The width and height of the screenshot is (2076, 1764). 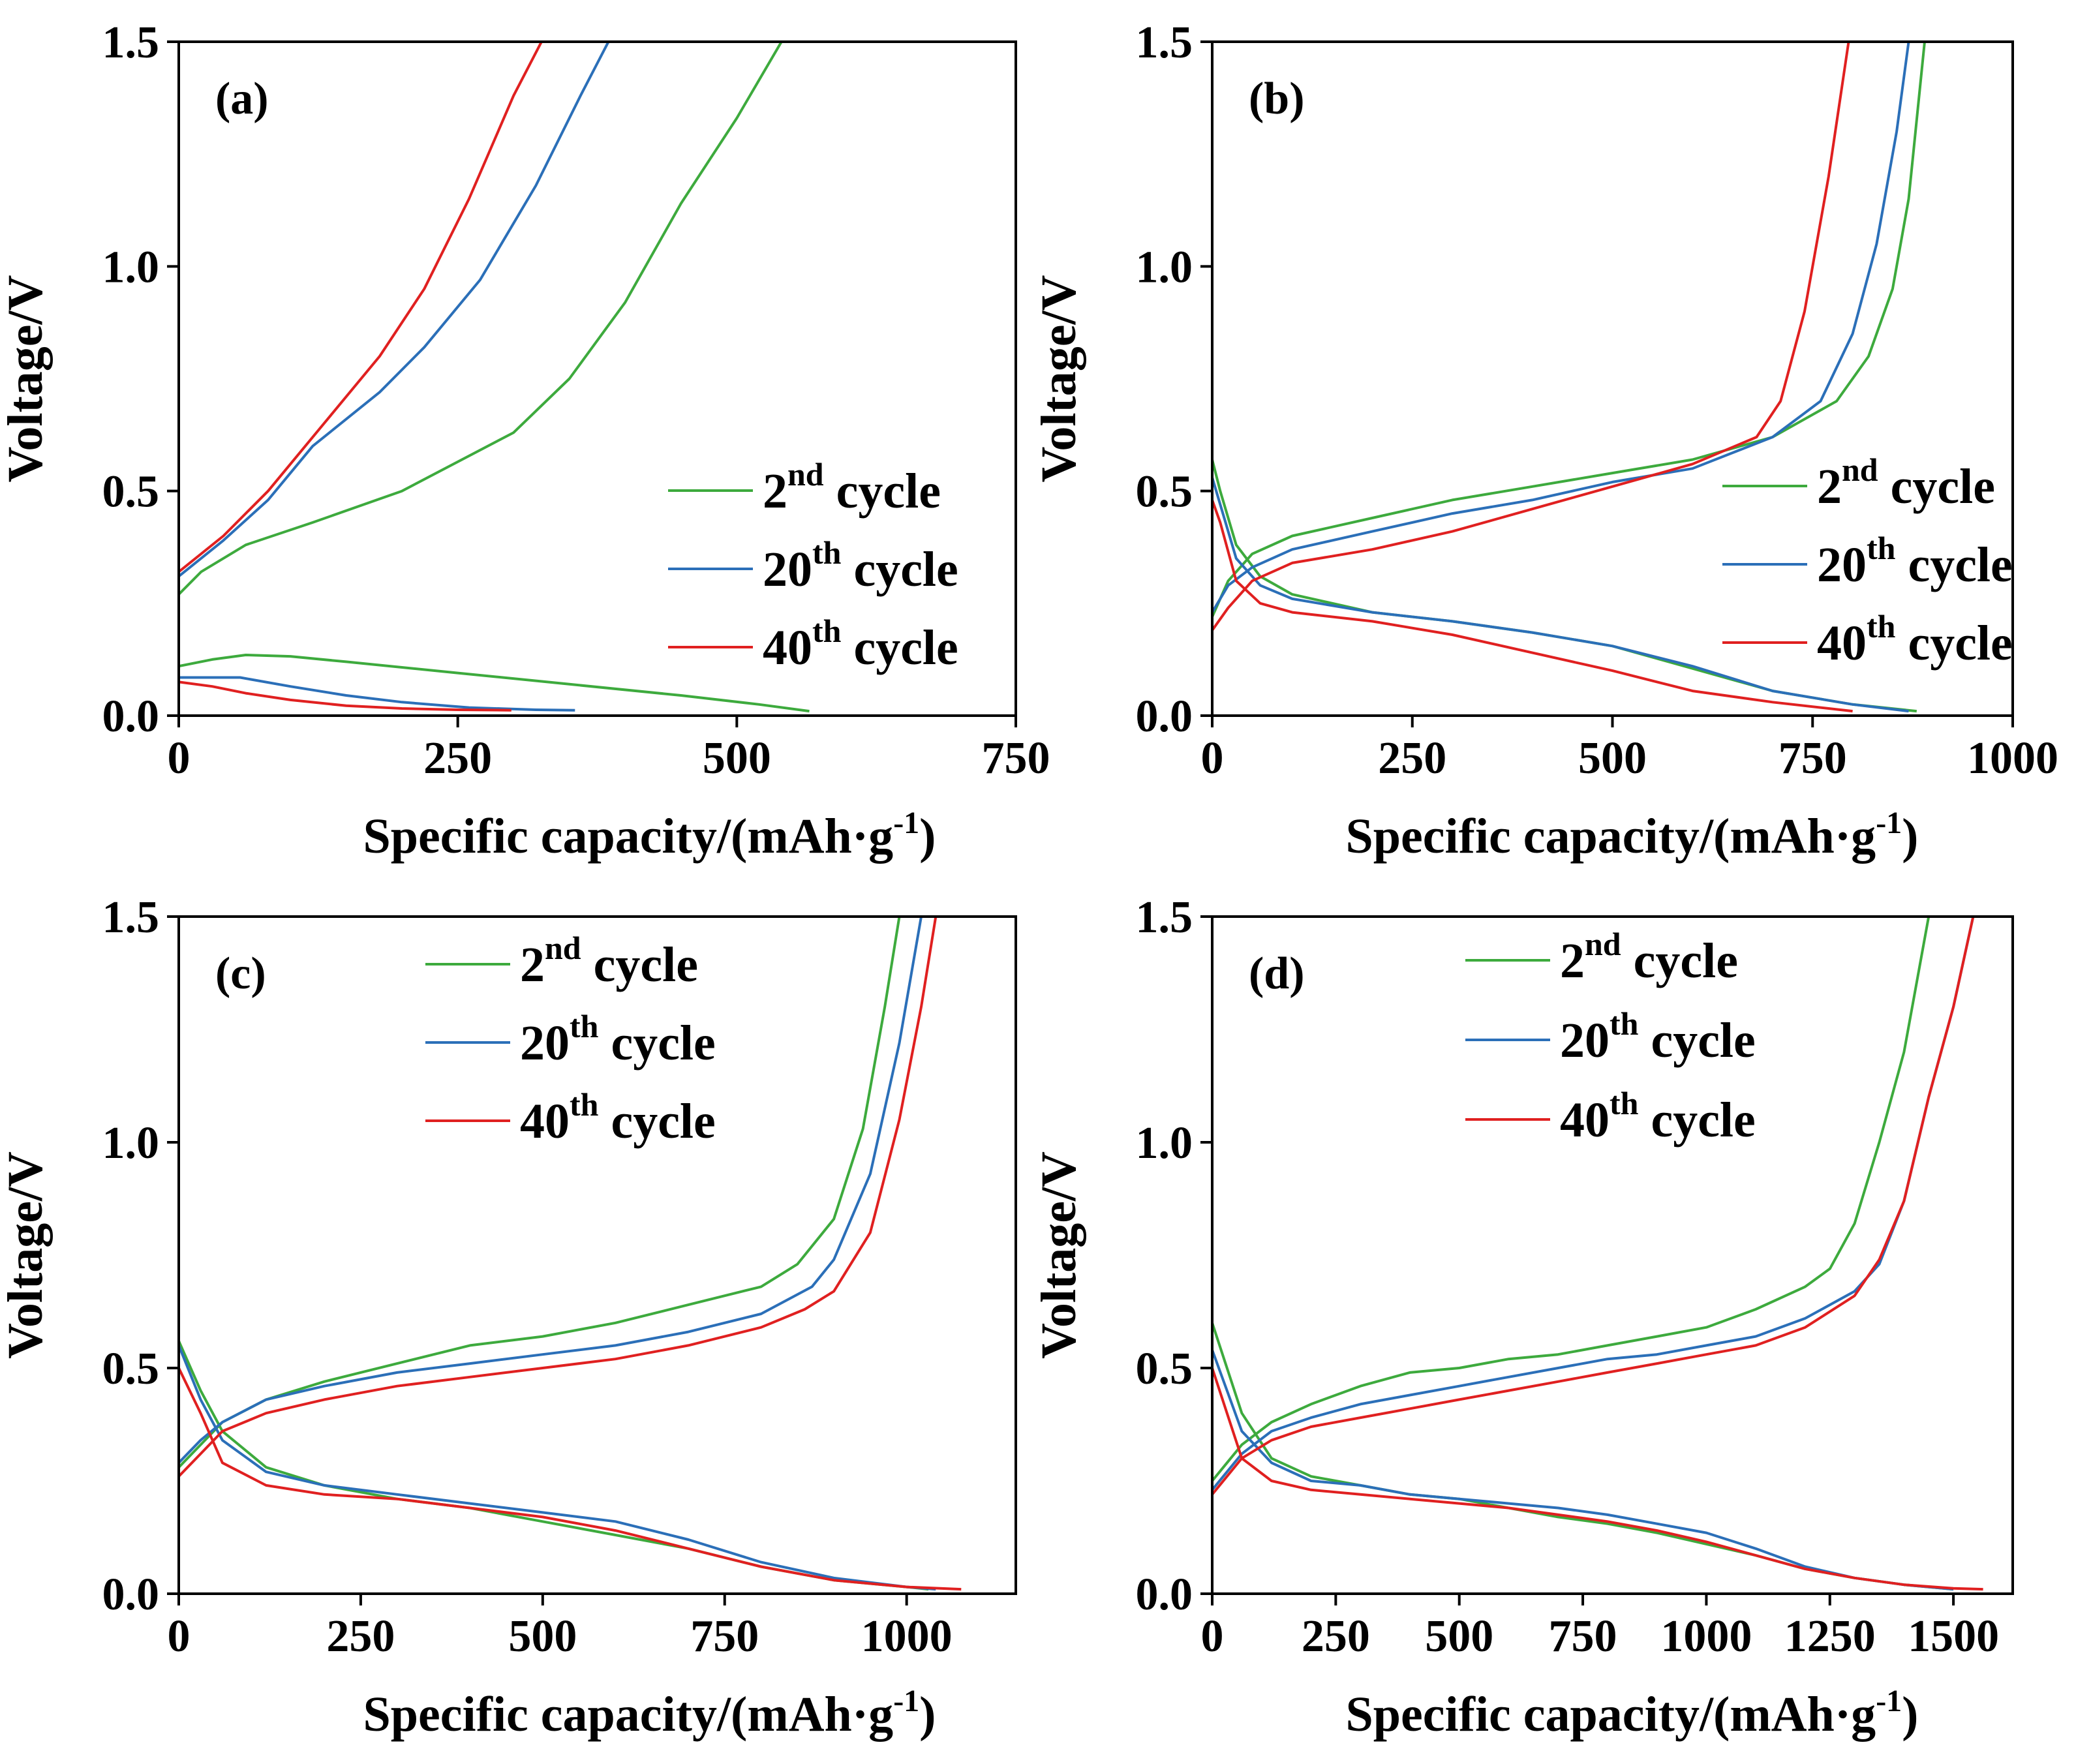 I want to click on series-line-2nd-discharge, so click(x=495, y=683).